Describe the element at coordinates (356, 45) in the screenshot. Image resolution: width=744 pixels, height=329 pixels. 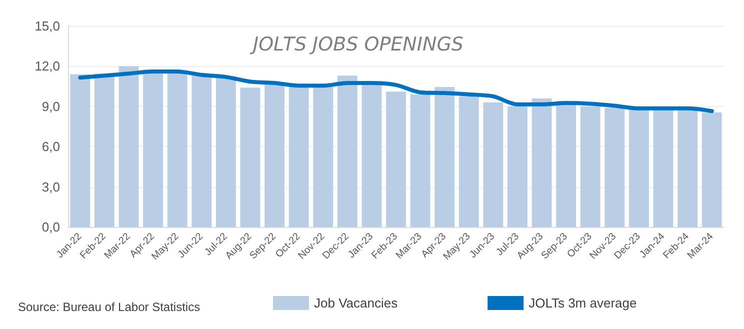
I see `chart-title: JOLTS JOBS OPENINGS` at that location.